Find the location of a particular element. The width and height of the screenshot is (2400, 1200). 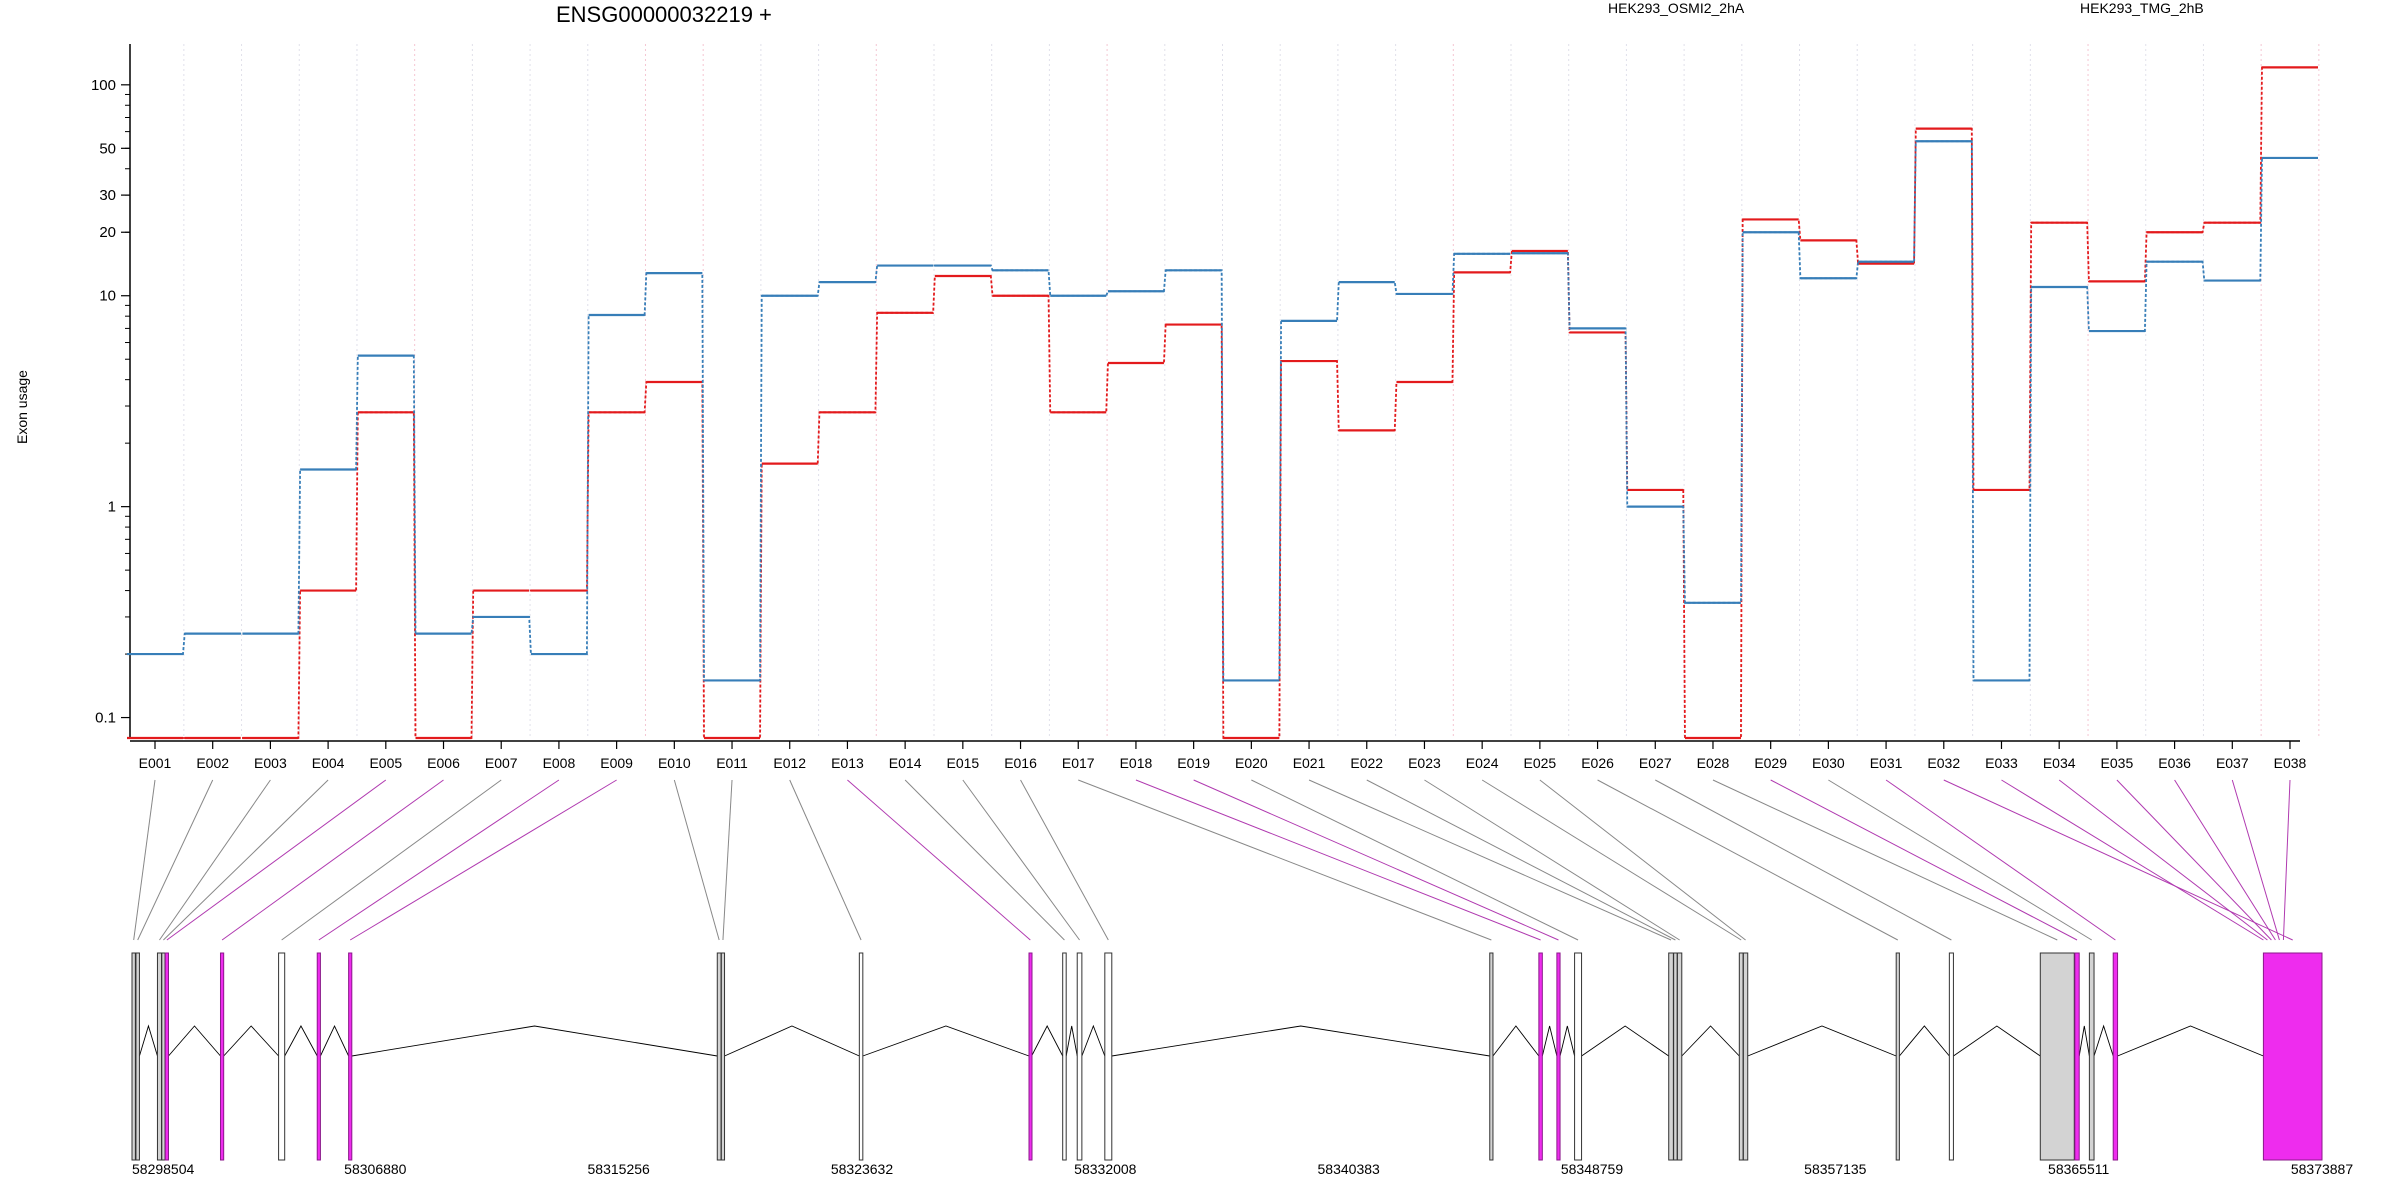

genomic-coordinate-label: 58365511 is located at coordinates (2078, 1169).